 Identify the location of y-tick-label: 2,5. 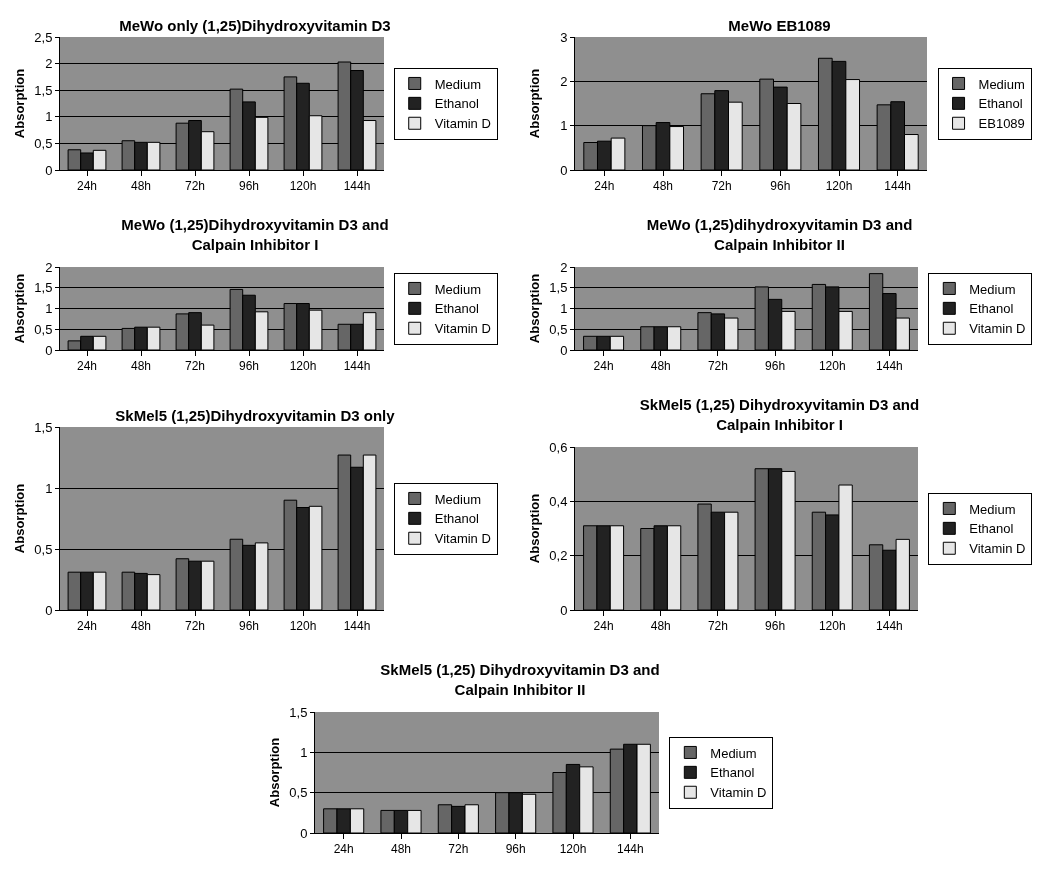
(43, 37).